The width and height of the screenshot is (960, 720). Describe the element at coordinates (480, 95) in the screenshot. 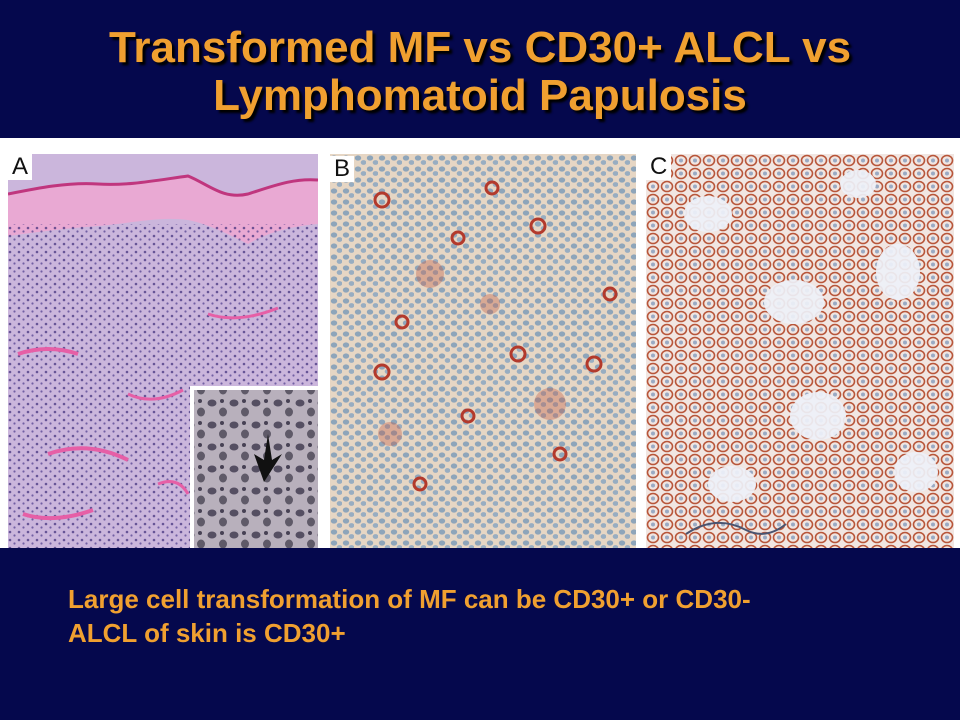

I see `slide-title-line-2: Lymphomatoid Papulosis` at that location.